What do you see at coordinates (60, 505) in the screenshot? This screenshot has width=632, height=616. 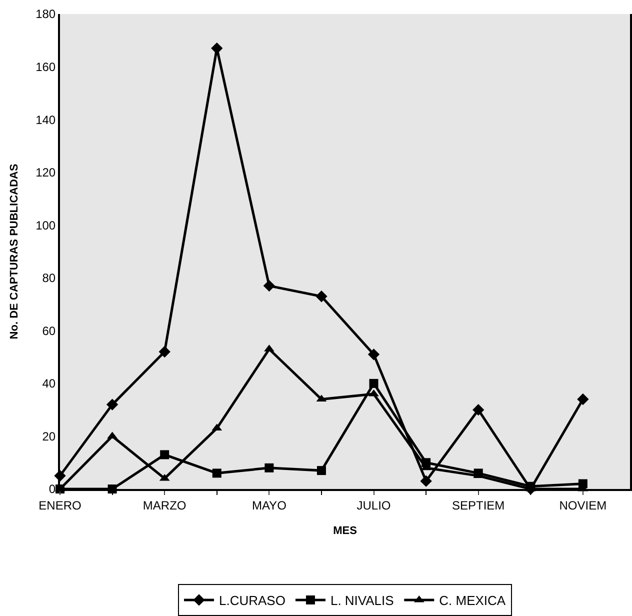 I see `x-tick-label: ENERO` at bounding box center [60, 505].